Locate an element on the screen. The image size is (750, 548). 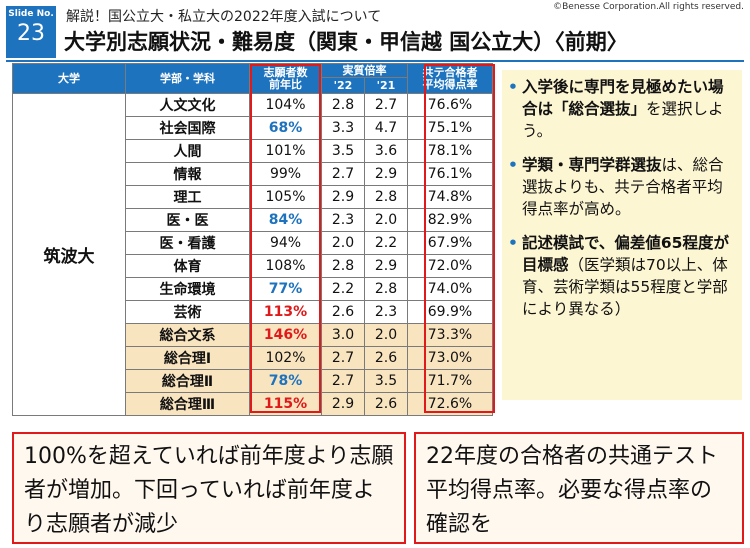
table-row: 総合文系 146% 3.0 2.0 73.3% is located at coordinates (253, 335).